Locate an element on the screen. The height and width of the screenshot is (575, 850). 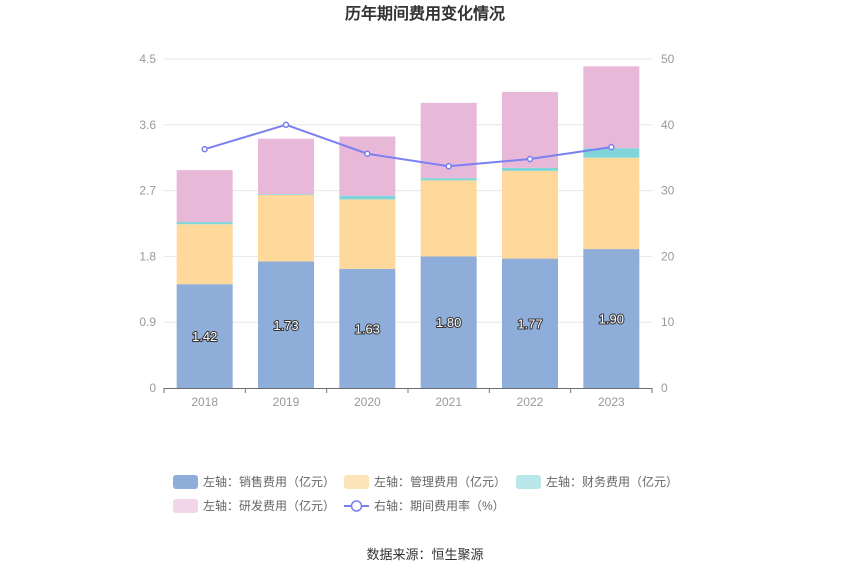
bar-value-label: 1.73 is located at coordinates (285, 325).